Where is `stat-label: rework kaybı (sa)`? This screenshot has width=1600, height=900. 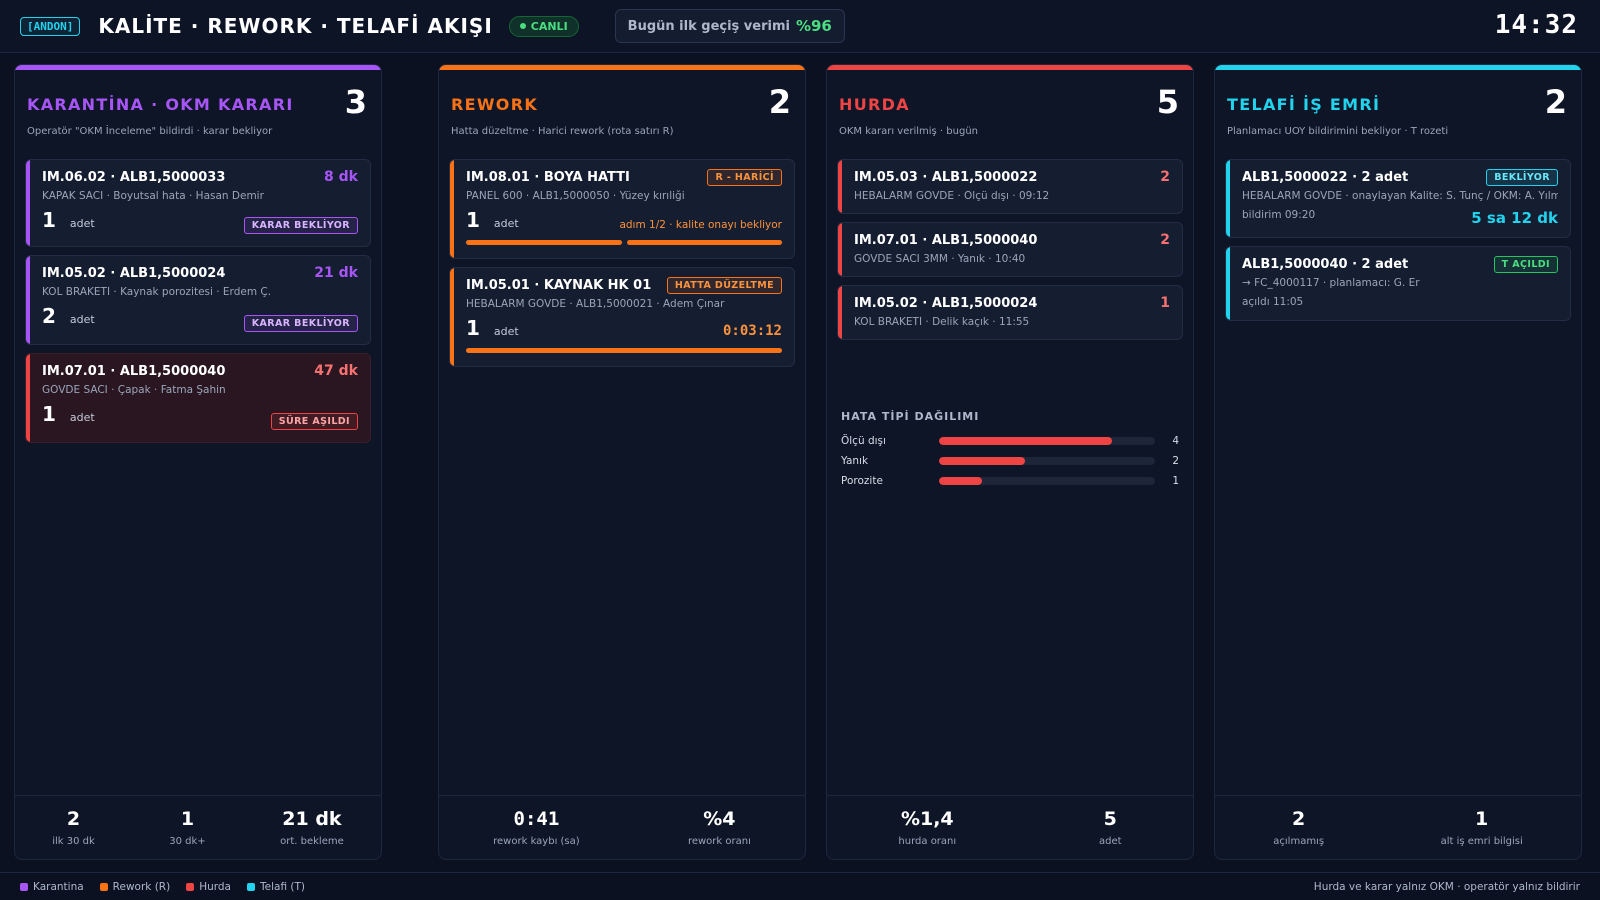
stat-label: rework kaybı (sa) is located at coordinates (536, 841).